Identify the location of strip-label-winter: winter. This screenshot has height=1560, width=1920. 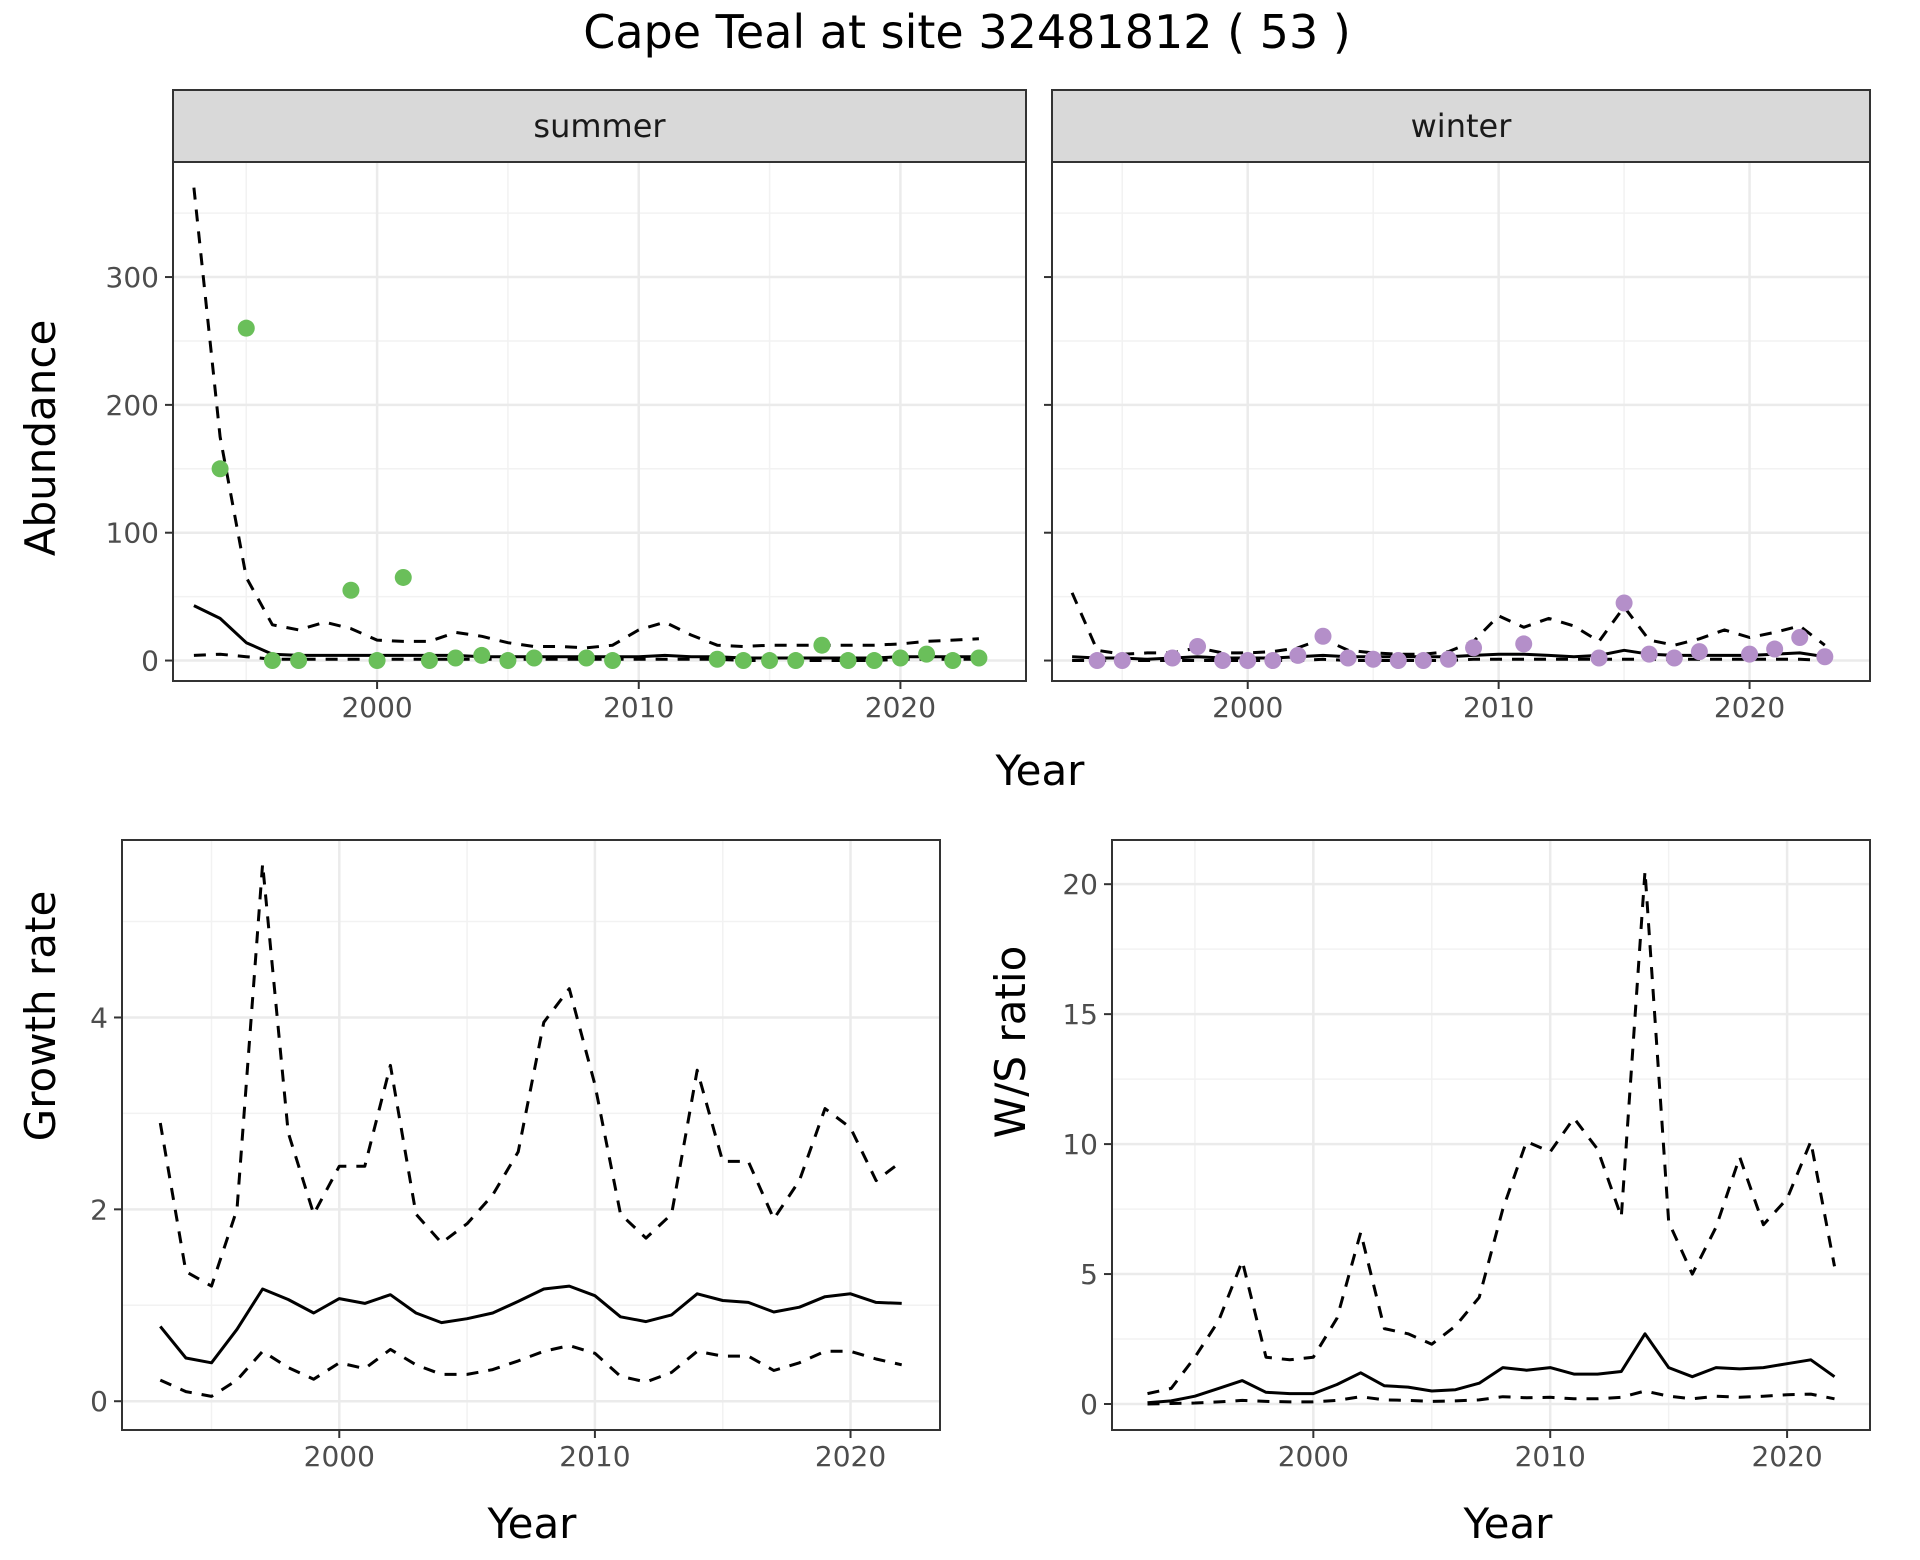
(1462, 126).